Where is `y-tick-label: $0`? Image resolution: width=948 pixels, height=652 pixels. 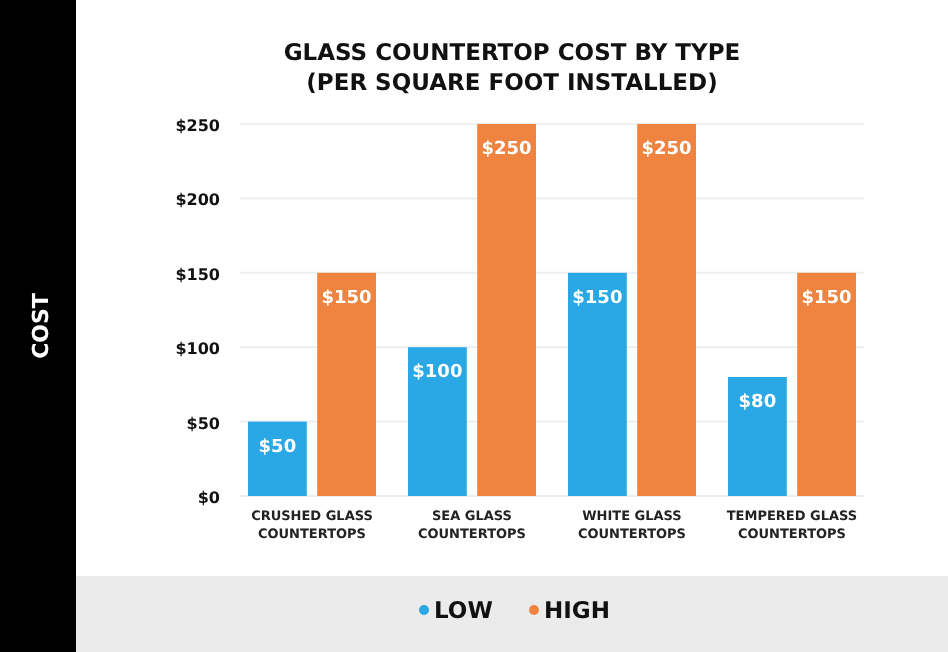 y-tick-label: $0 is located at coordinates (209, 498).